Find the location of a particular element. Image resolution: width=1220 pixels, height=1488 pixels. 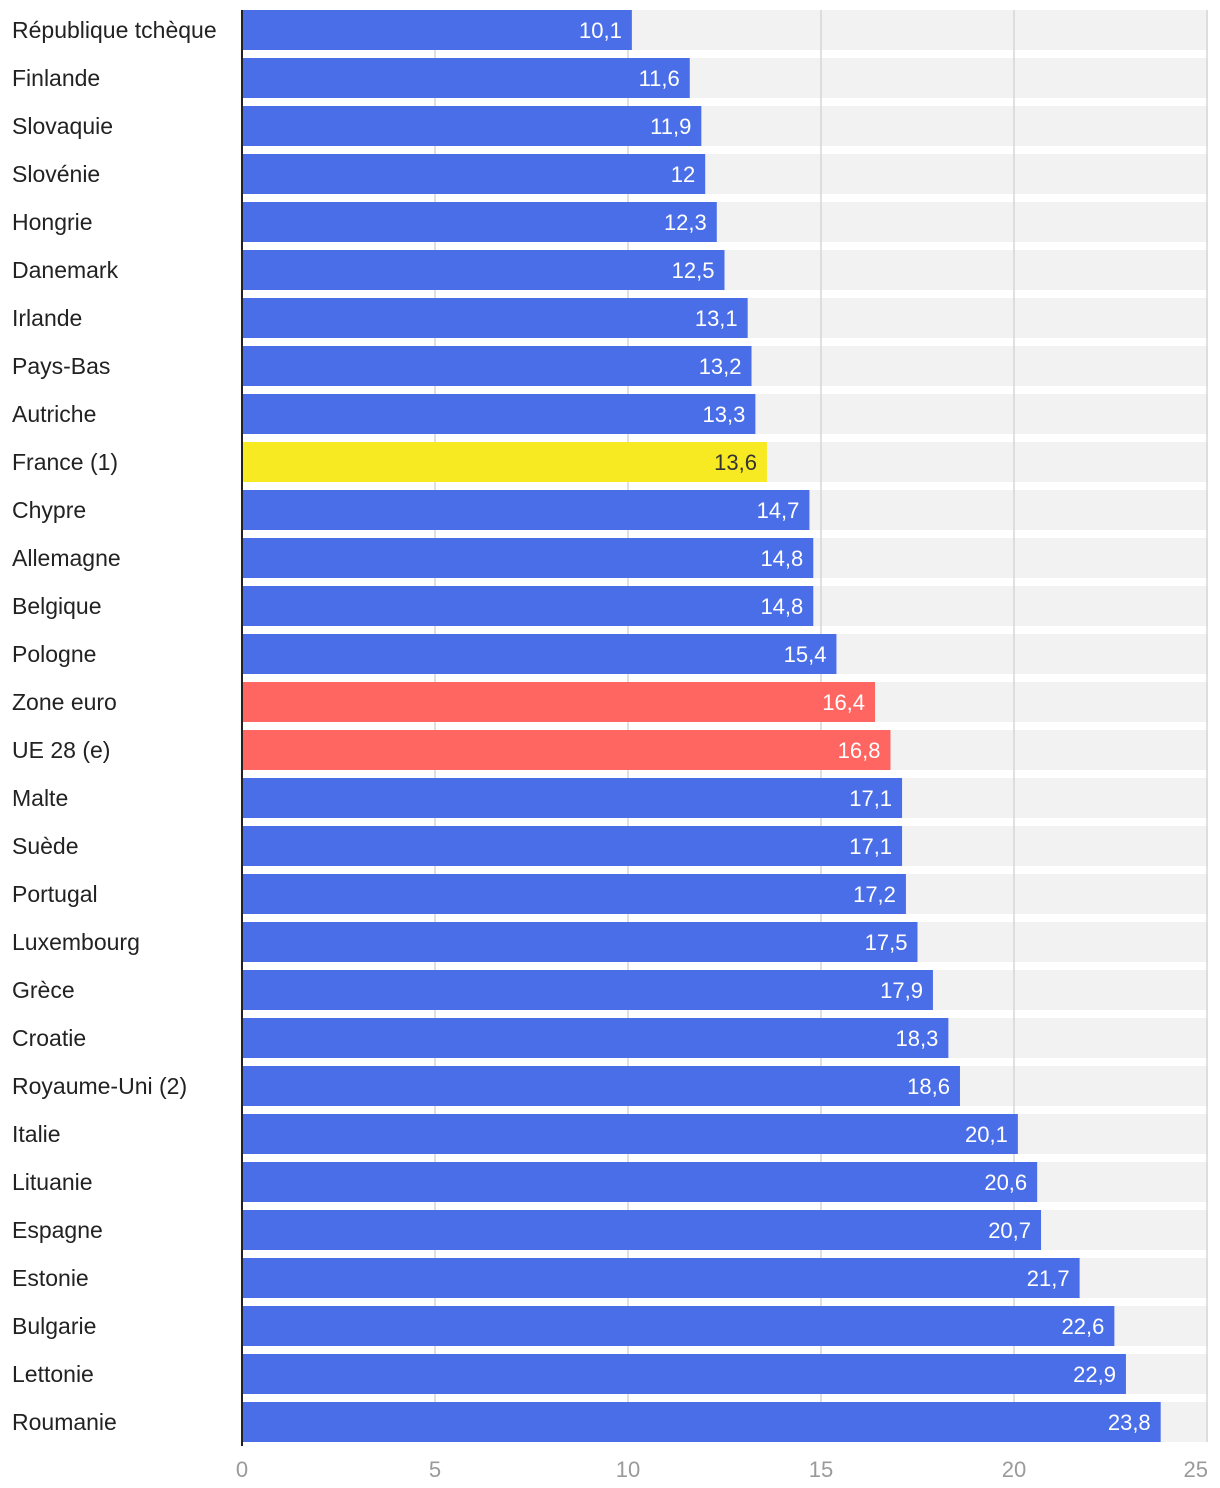

bar-hongrie is located at coordinates (479, 222).